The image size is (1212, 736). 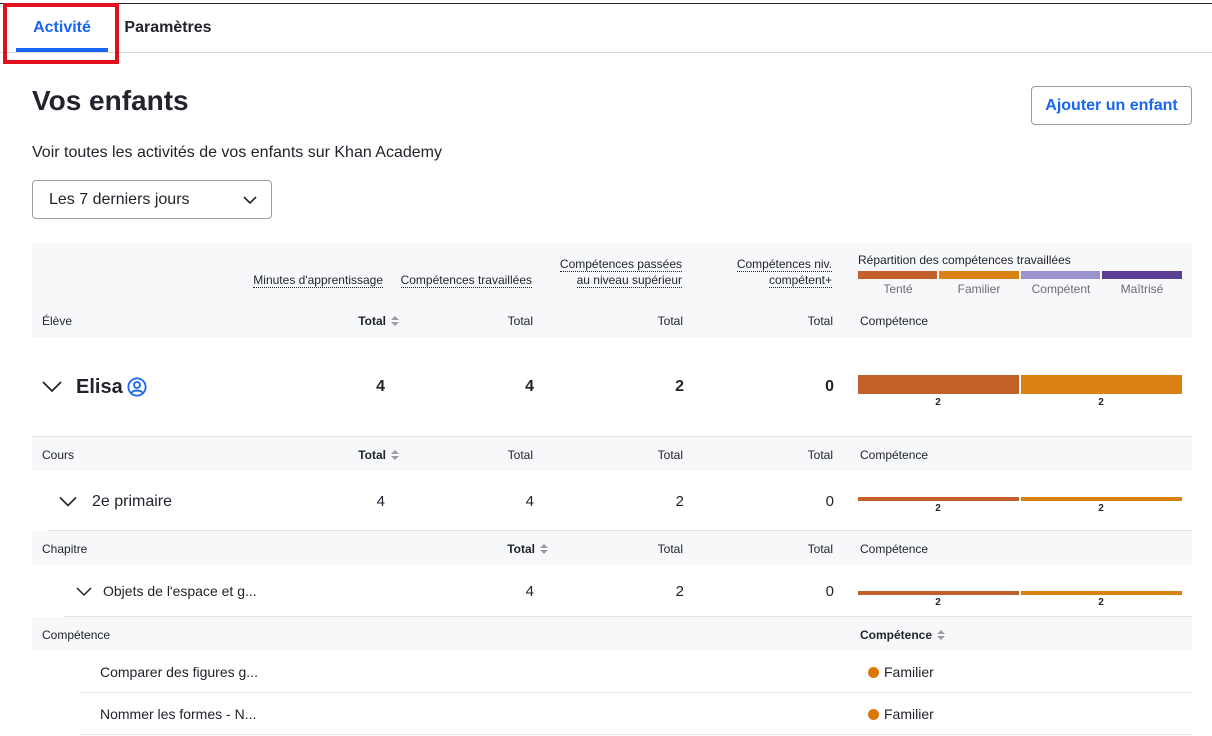 I want to click on tab-settings-label: Paramètres, so click(x=168, y=27).